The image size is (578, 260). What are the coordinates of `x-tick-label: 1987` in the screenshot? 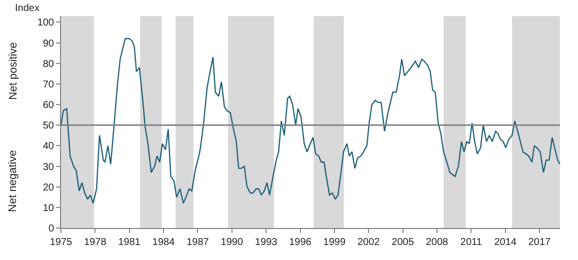 It's located at (198, 242).